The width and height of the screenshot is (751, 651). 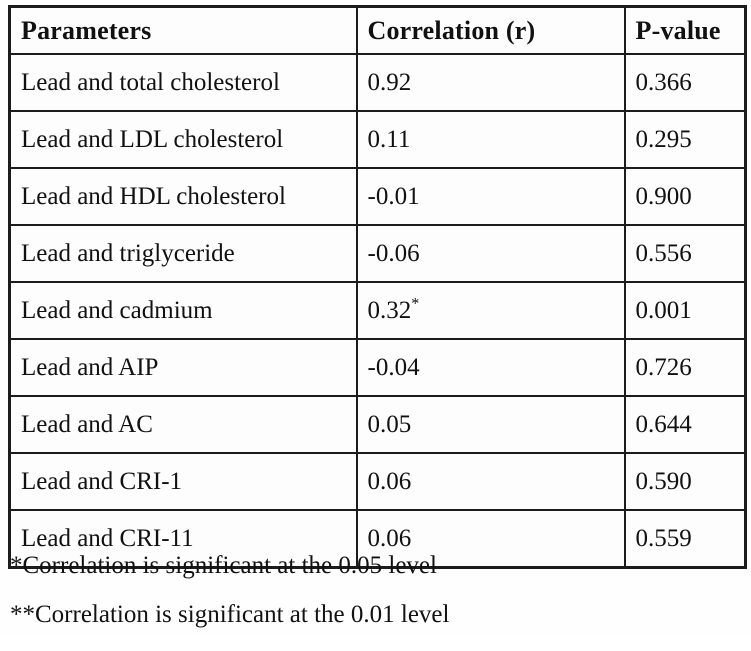 I want to click on correlation-cell: 0.32*, so click(x=490, y=310).